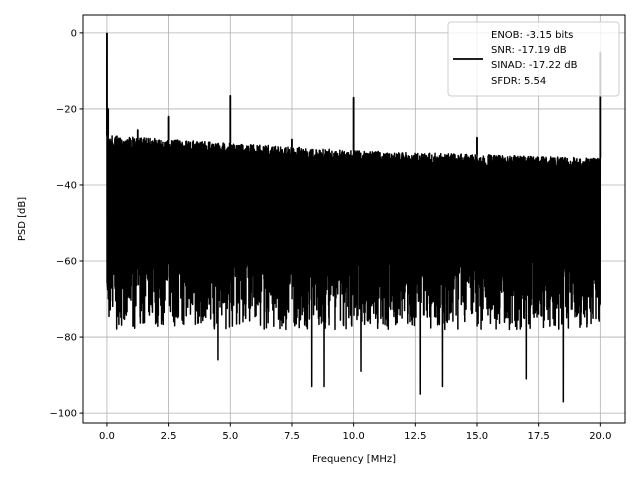  I want to click on legend-entry-sinad: SINAD: -17.22 dB, so click(534, 65).